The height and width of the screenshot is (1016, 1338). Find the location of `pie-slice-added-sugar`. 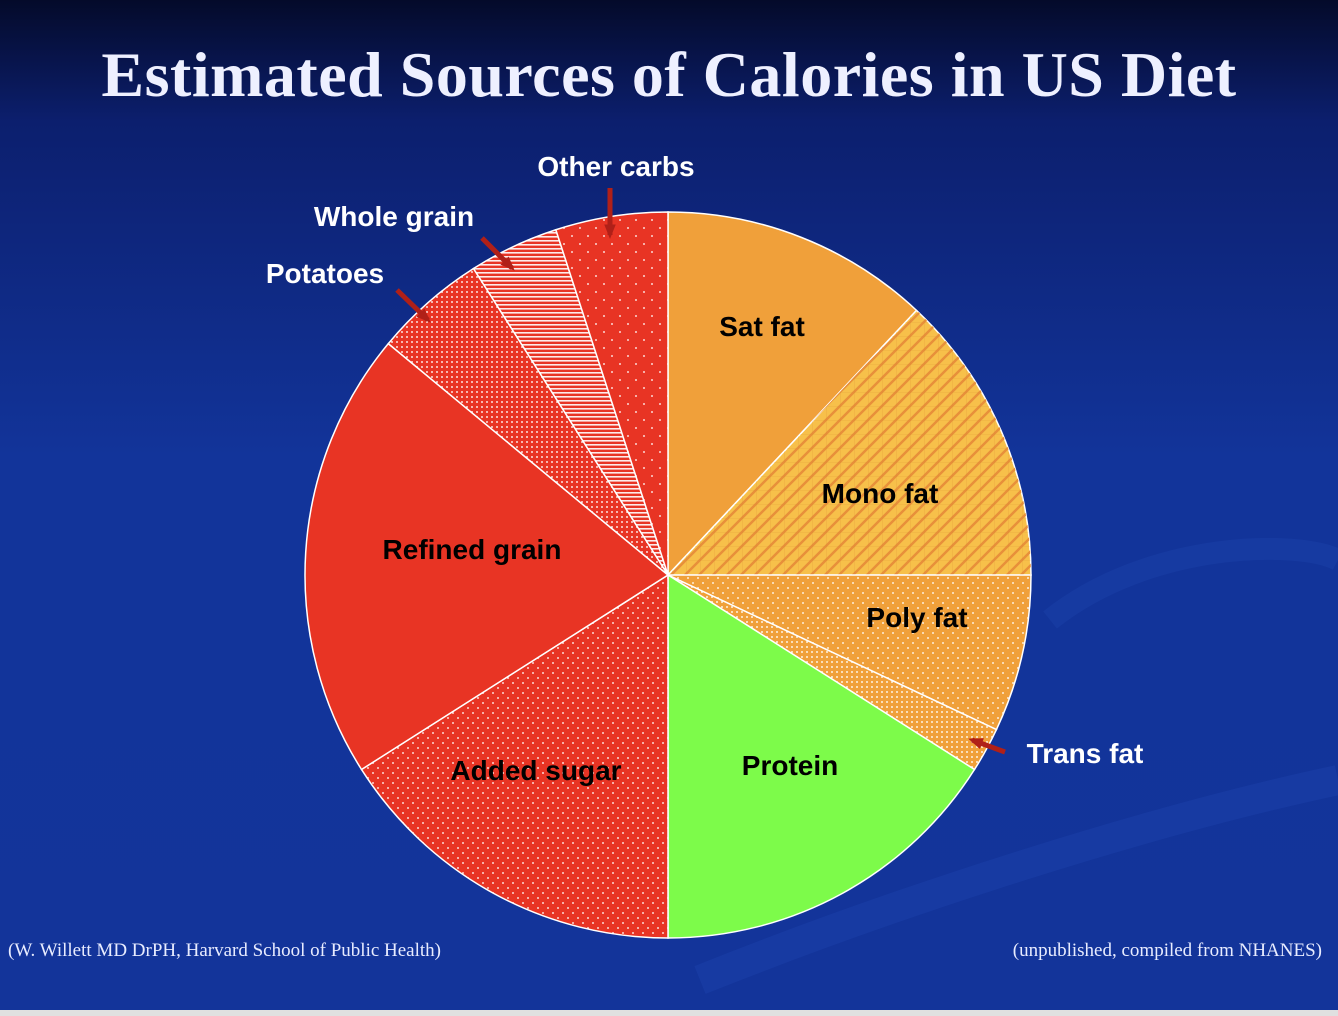

pie-slice-added-sugar is located at coordinates (514, 756).